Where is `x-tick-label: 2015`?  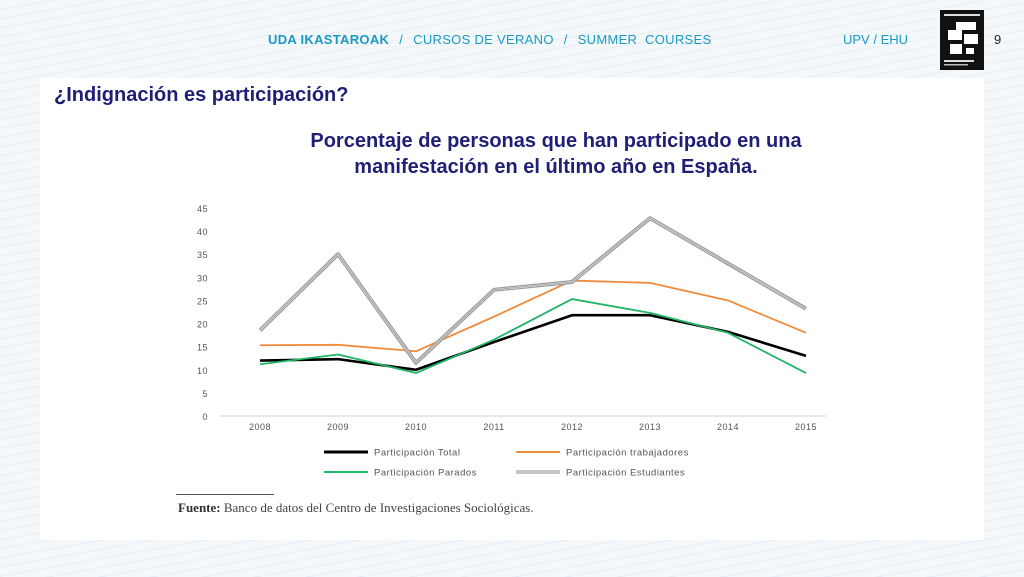 x-tick-label: 2015 is located at coordinates (806, 427).